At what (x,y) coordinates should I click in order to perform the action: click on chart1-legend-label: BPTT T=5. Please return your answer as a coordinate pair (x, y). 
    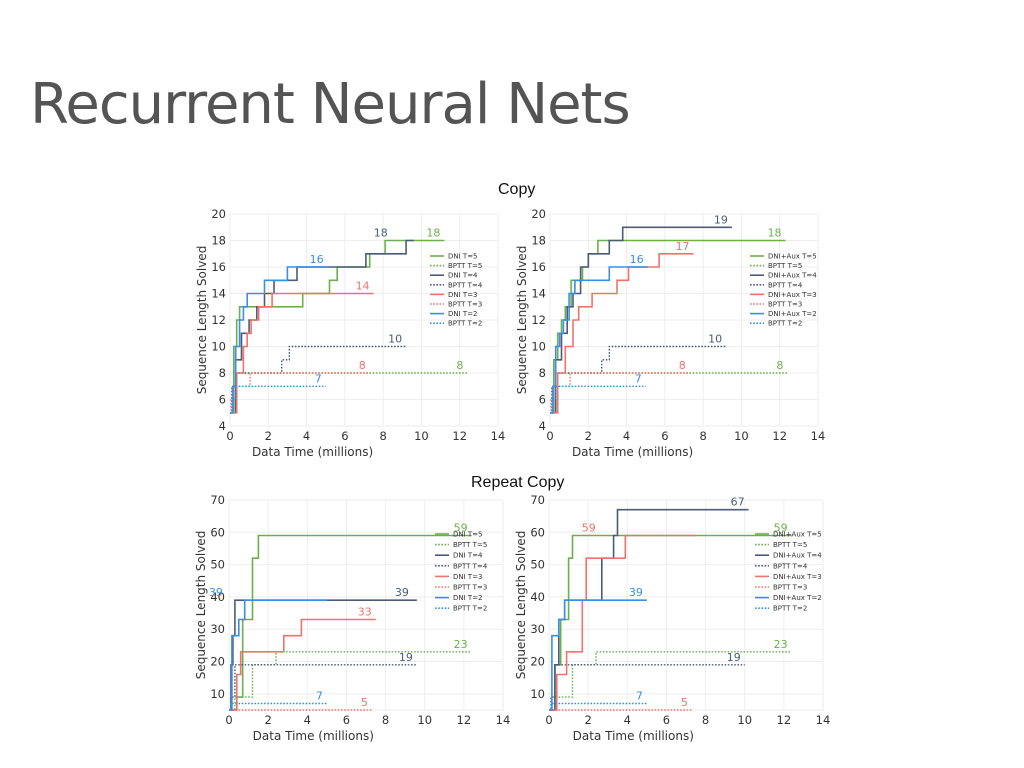
    Looking at the image, I should click on (785, 266).